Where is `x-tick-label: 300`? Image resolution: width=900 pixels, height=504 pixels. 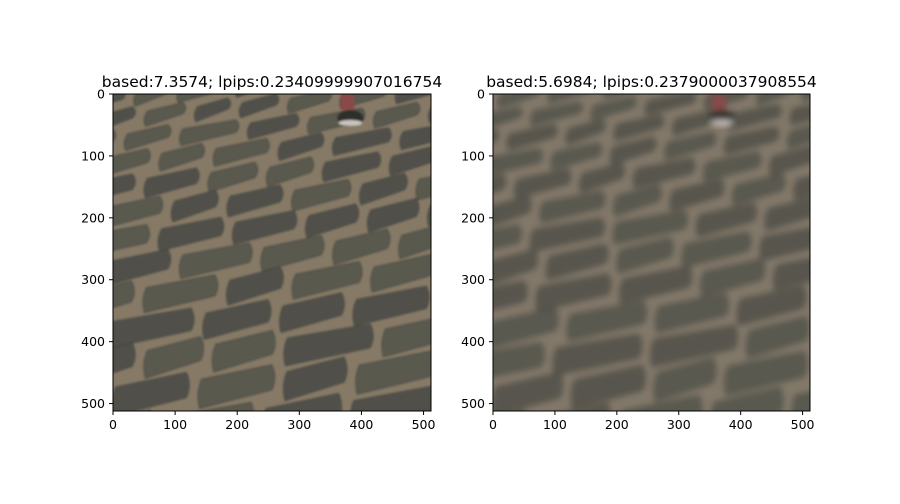 x-tick-label: 300 is located at coordinates (299, 424).